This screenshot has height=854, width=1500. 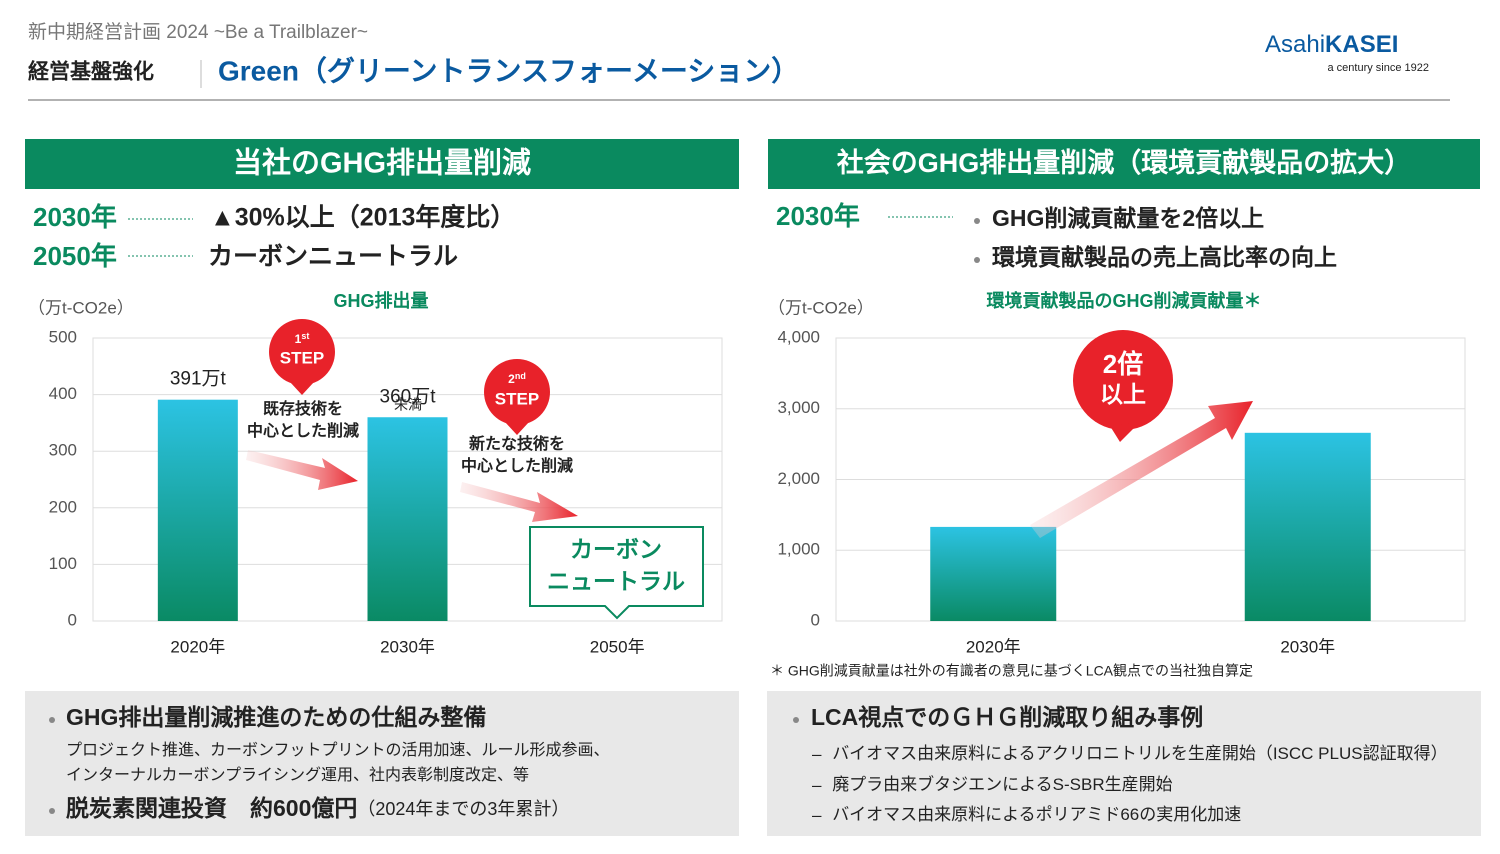 I want to click on y-tick-label: 2,000, so click(x=798, y=478).